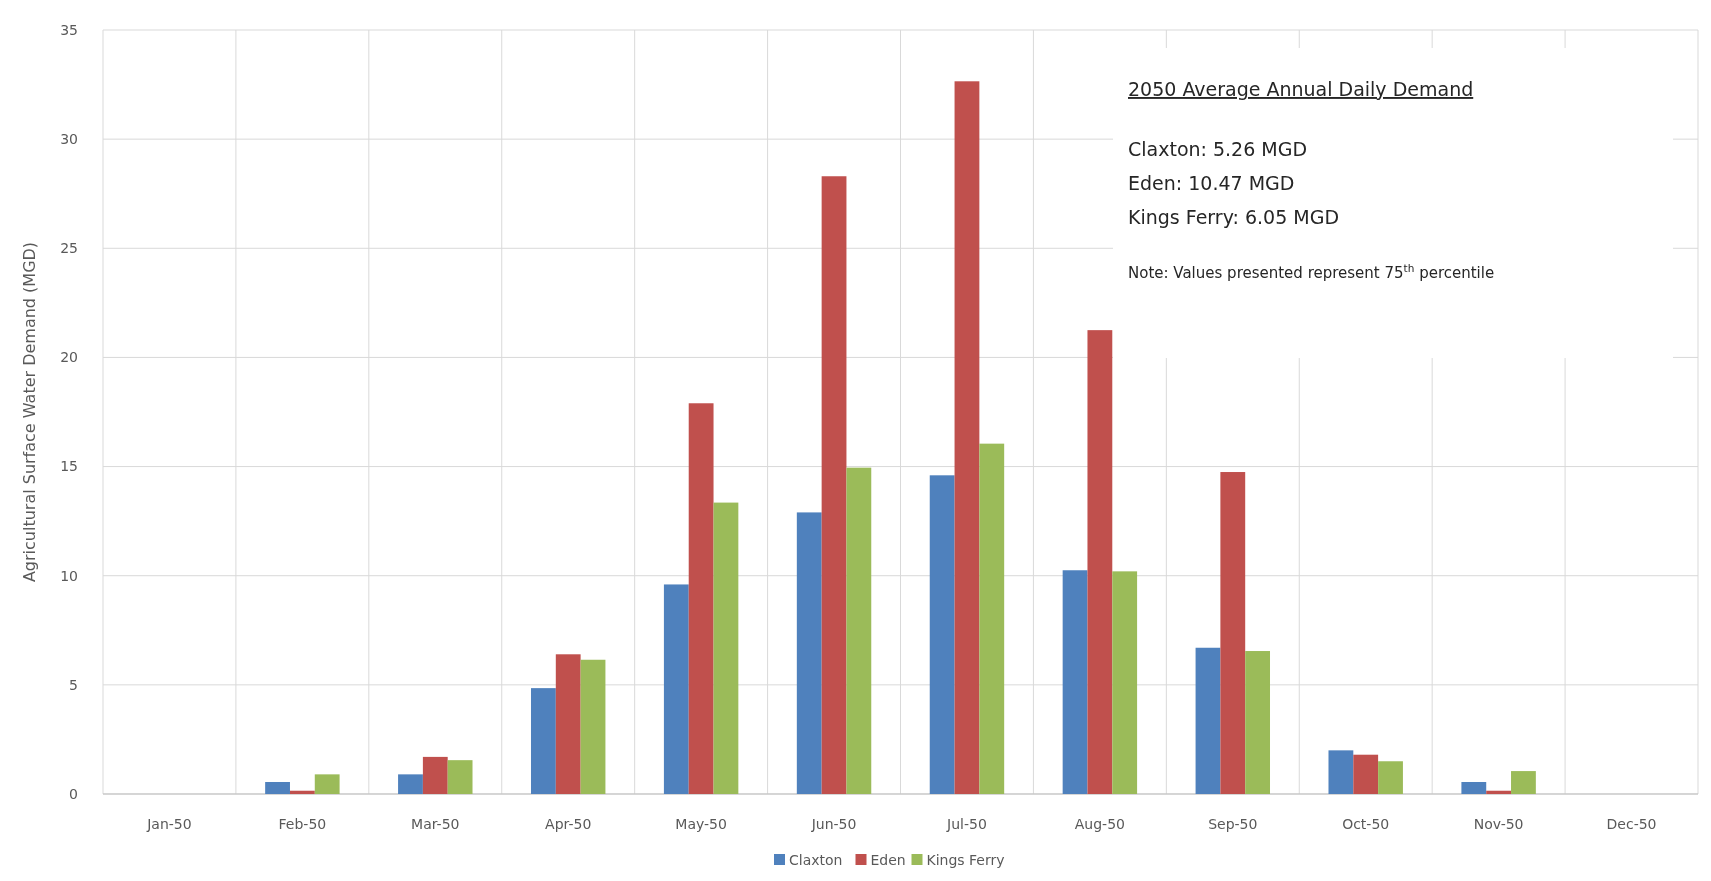  Describe the element at coordinates (1498, 824) in the screenshot. I see `x-tick-label: Nov-50` at that location.